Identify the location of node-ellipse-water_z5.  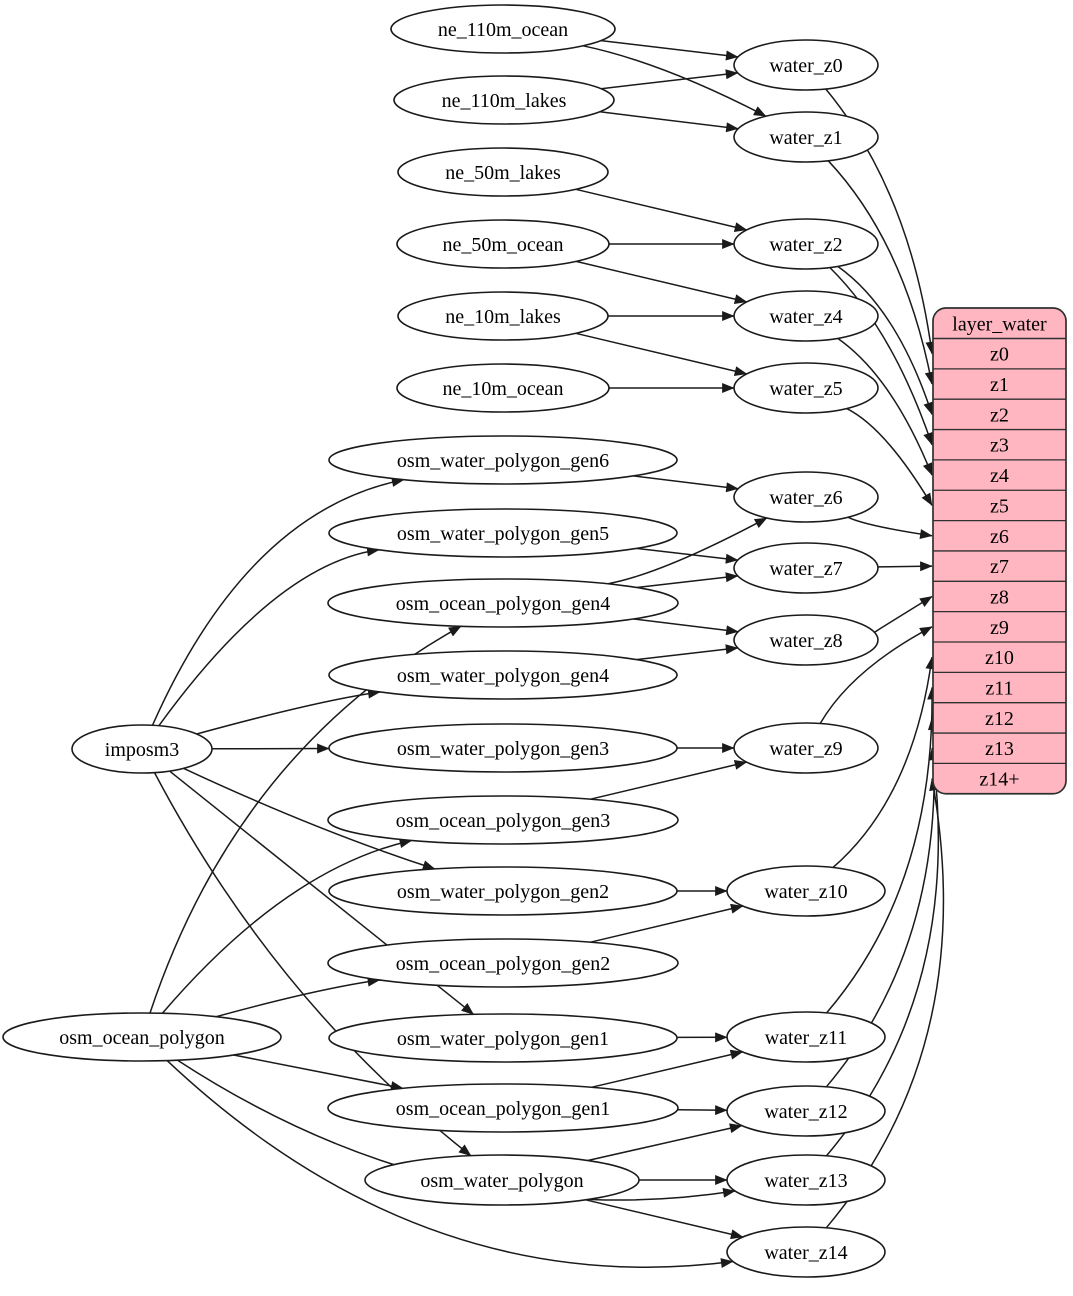
(806, 388).